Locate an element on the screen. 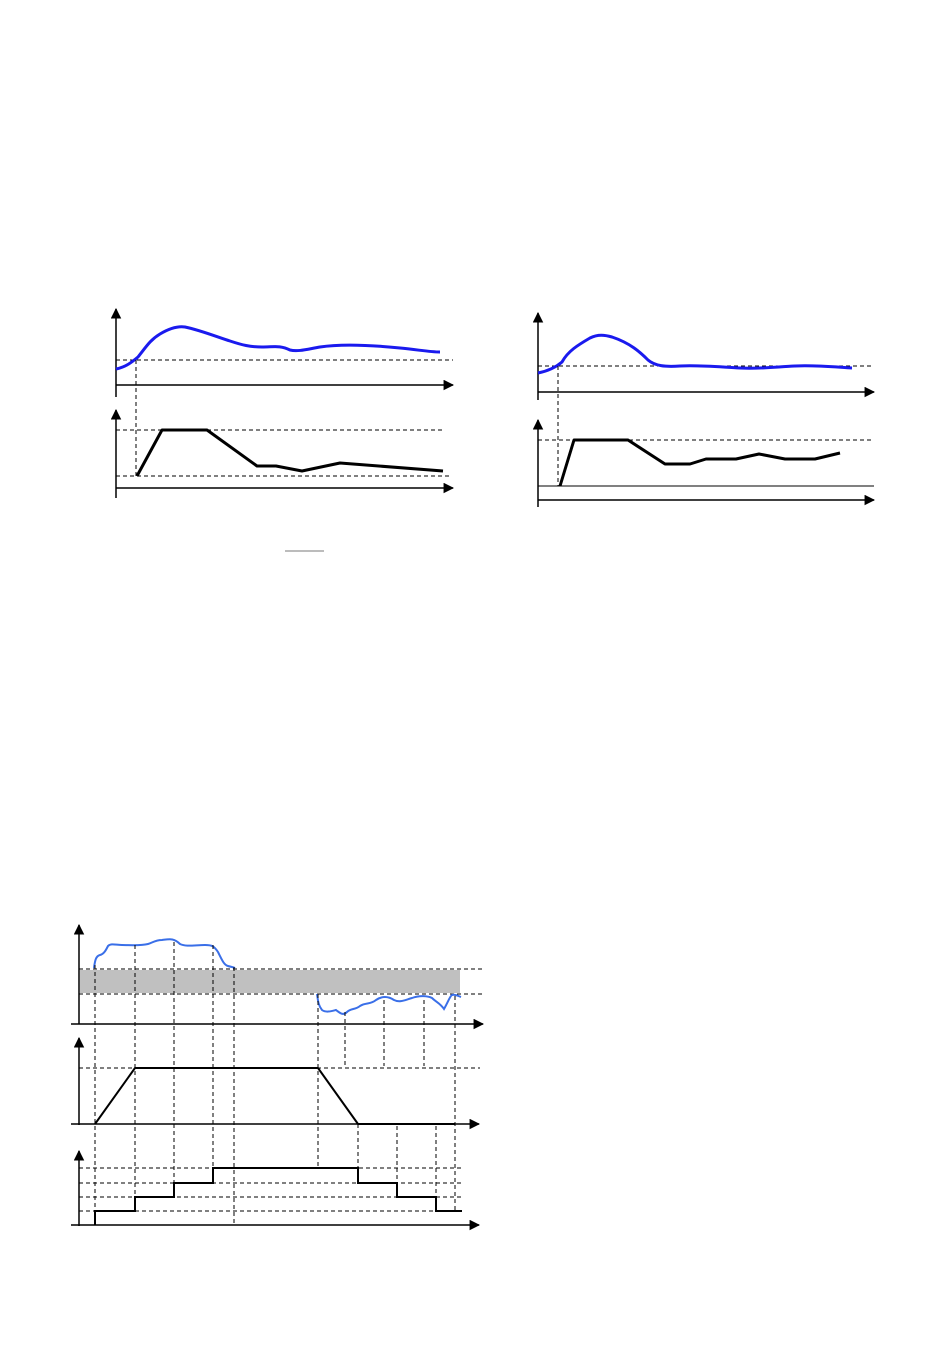 The width and height of the screenshot is (950, 1370). fig-c-deadband is located at coordinates (270, 981).